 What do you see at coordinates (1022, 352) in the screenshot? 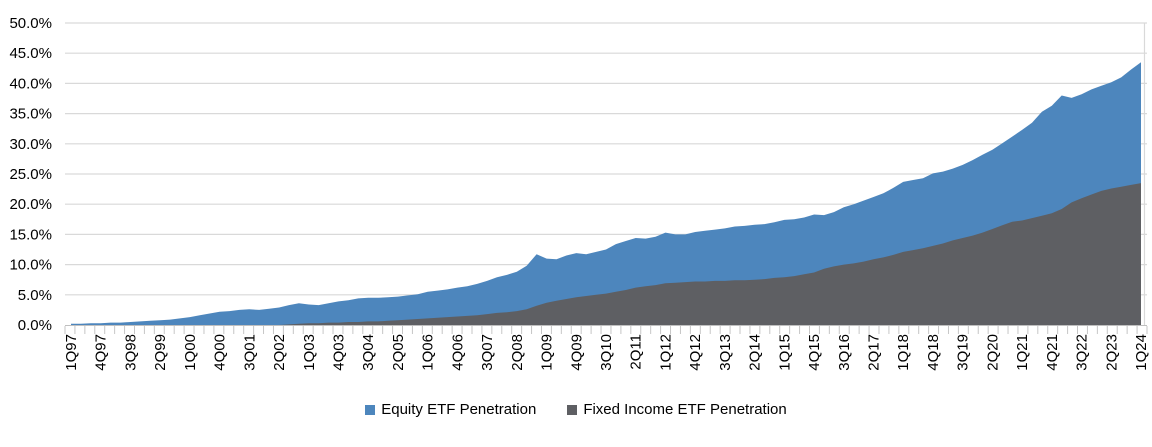
I see `x-tick-label: 1Q21` at bounding box center [1022, 352].